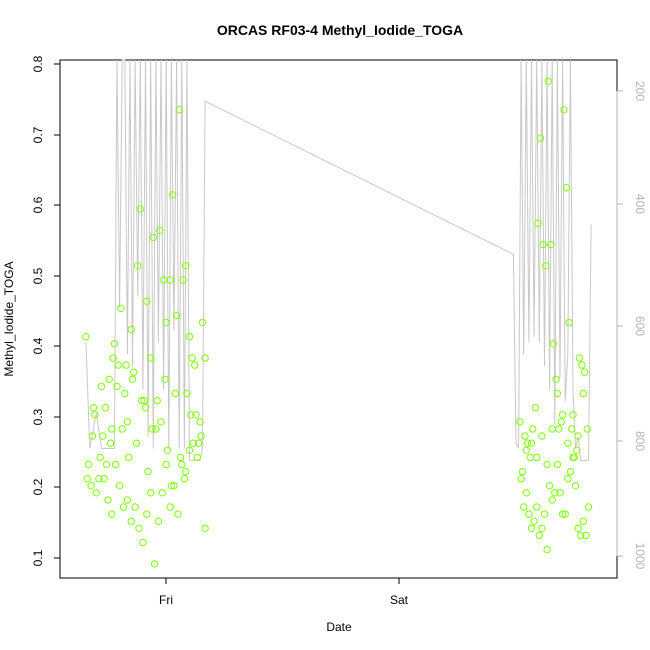 The width and height of the screenshot is (650, 650). Describe the element at coordinates (38, 486) in the screenshot. I see `y-tick-label: 0.2` at that location.